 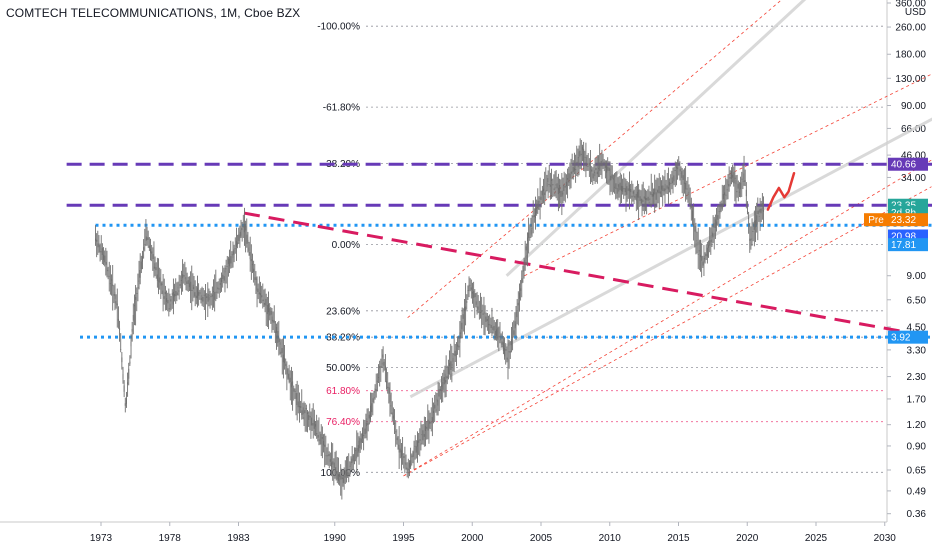 I want to click on x-tick-label: 1973, so click(x=101, y=538).